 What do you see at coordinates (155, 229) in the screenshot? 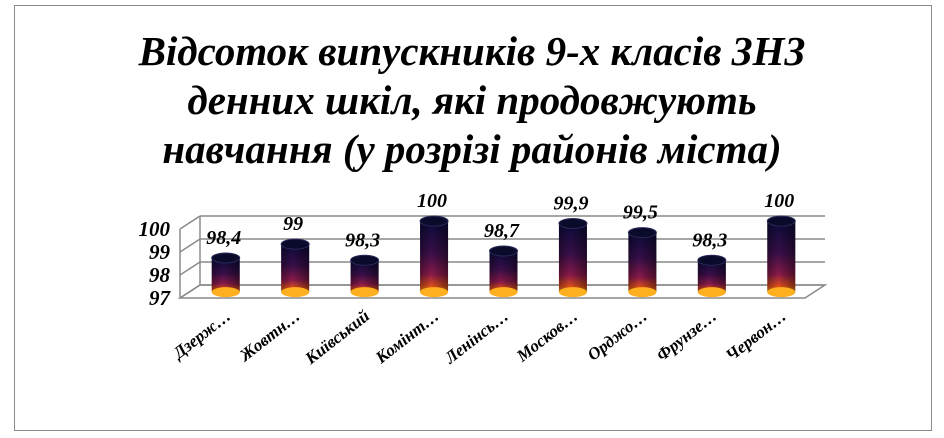
I see `y-tick-label: 100` at bounding box center [155, 229].